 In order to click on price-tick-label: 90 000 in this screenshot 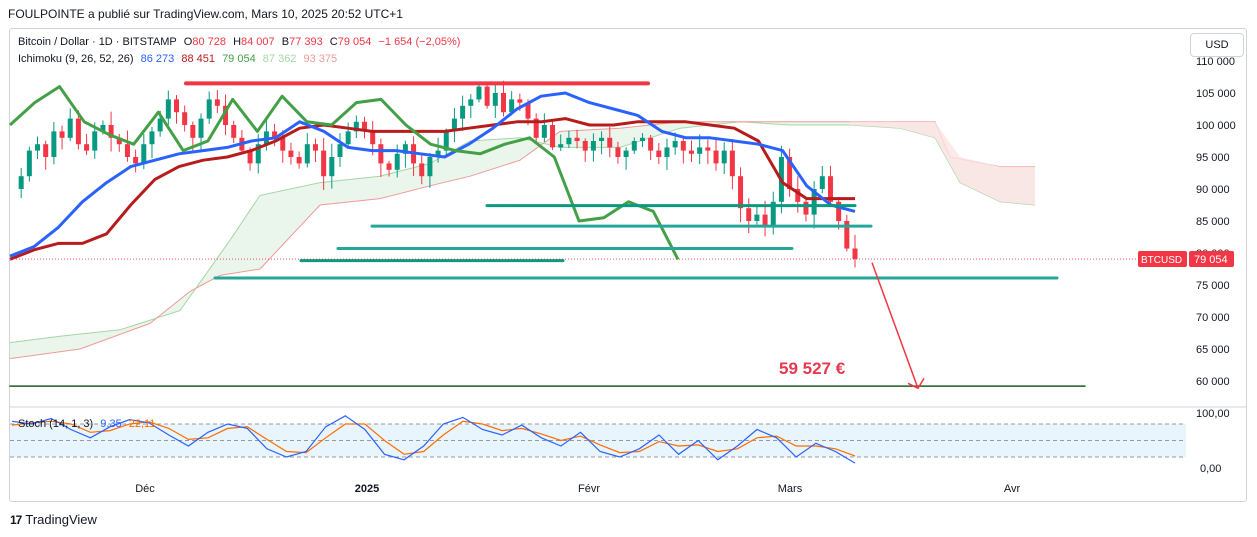, I will do `click(1213, 190)`.